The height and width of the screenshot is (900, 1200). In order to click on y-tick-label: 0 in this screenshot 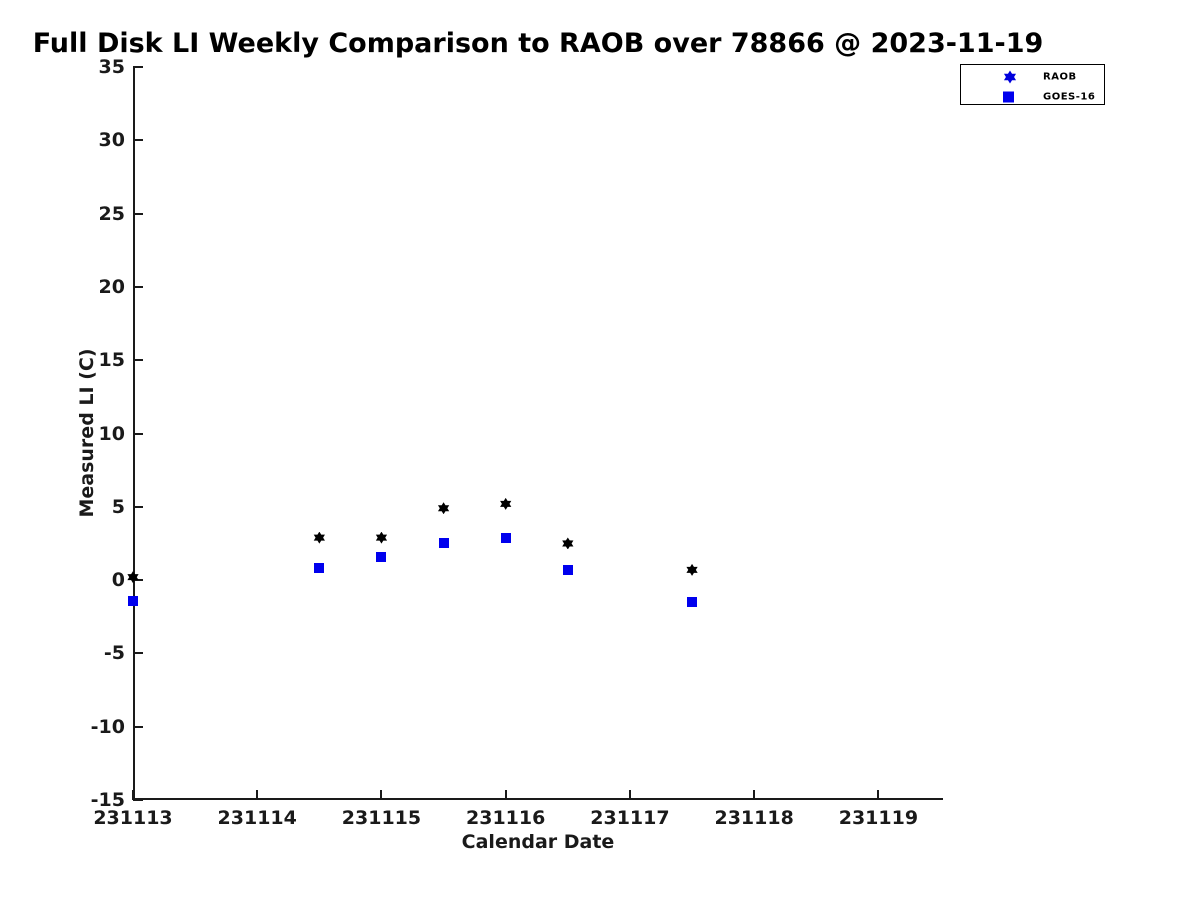, I will do `click(118, 580)`.